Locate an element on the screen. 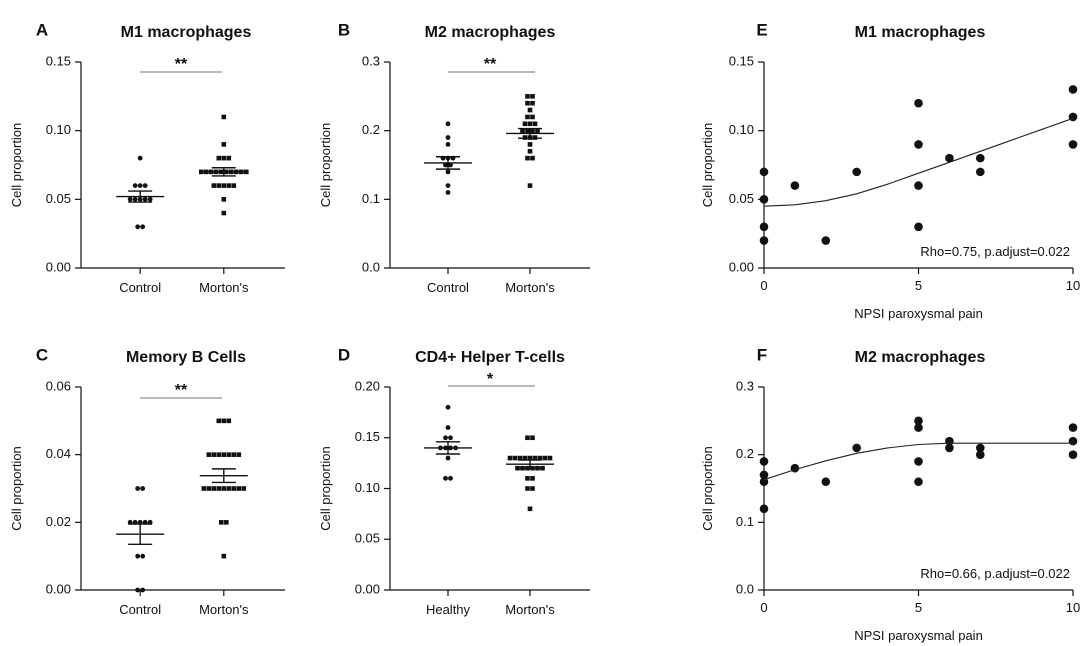  y-tick-label: 0.2 is located at coordinates (745, 453).